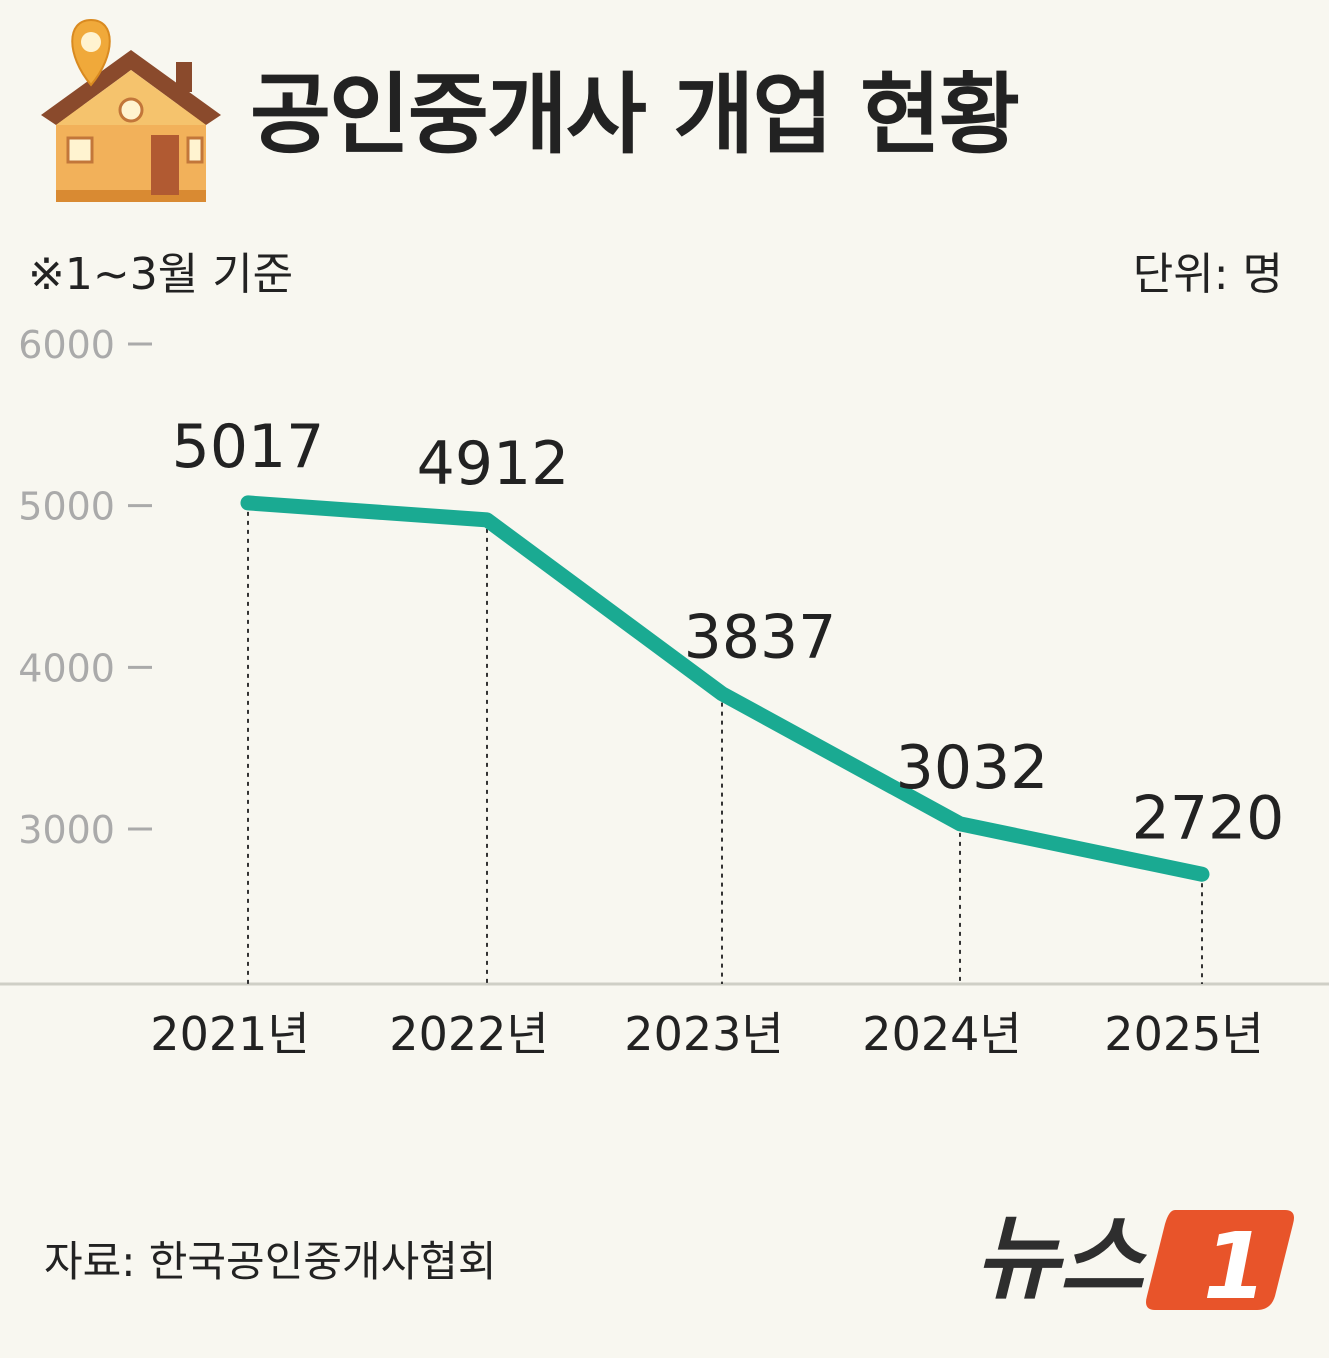  I want to click on x-tick-label: 2022년, so click(468, 1034).